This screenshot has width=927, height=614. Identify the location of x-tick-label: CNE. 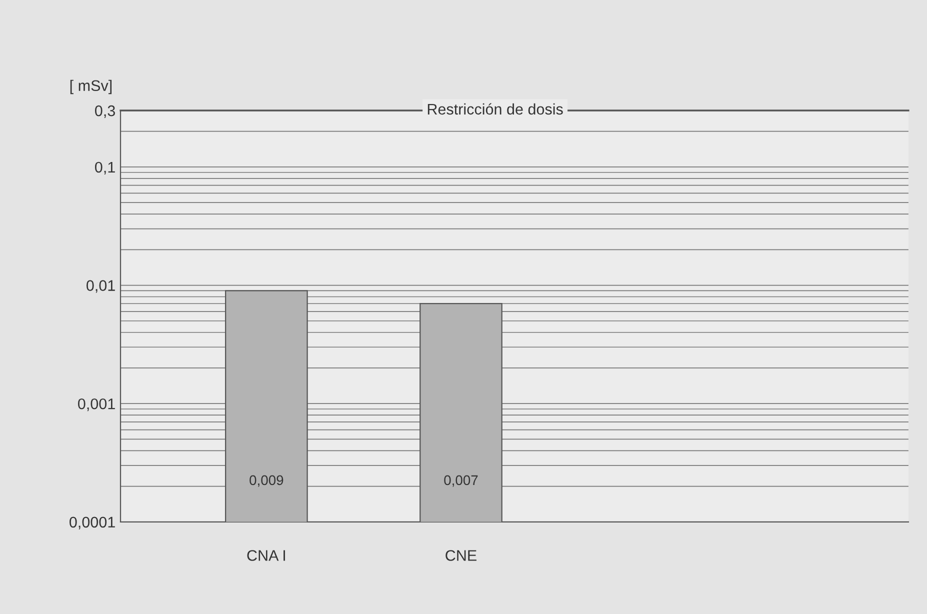
(461, 555).